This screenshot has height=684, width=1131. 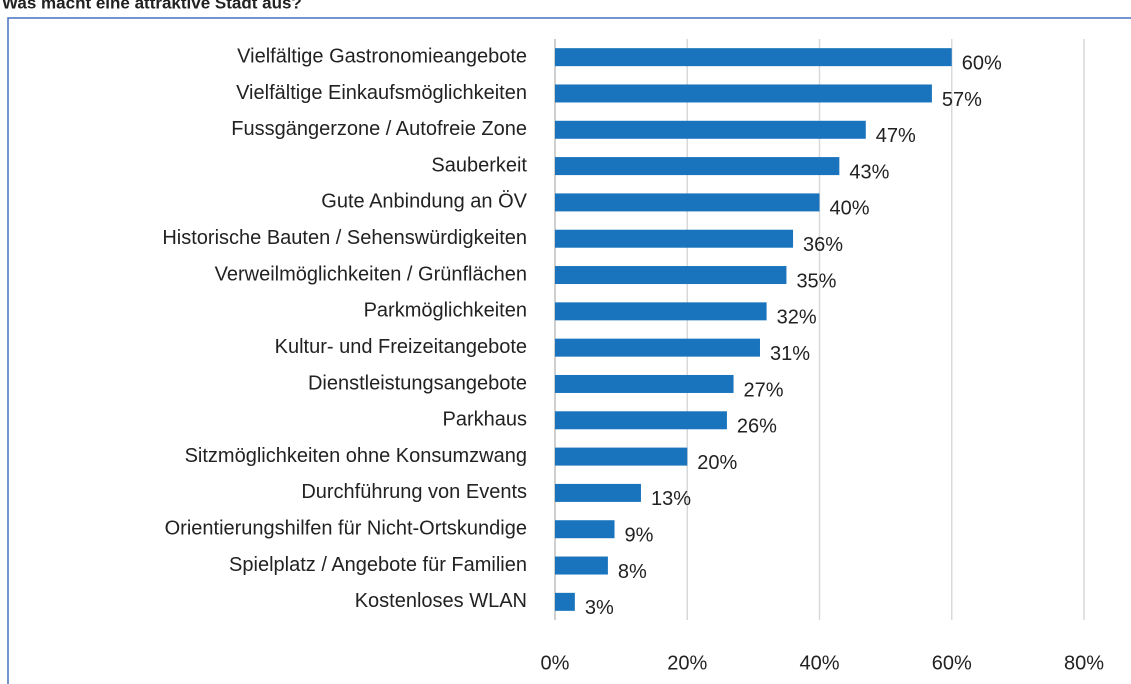 What do you see at coordinates (599, 608) in the screenshot?
I see `value-label: 3%` at bounding box center [599, 608].